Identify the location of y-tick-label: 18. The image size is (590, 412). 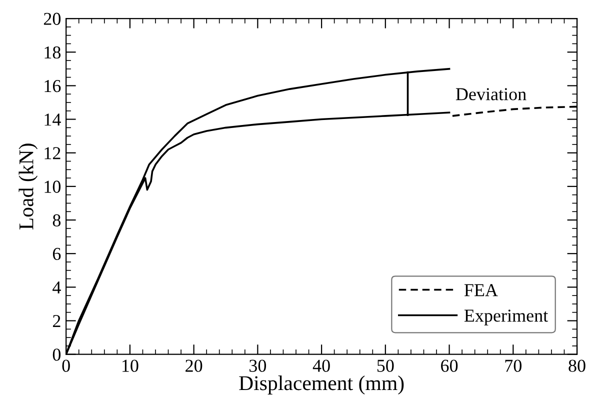
(52, 52).